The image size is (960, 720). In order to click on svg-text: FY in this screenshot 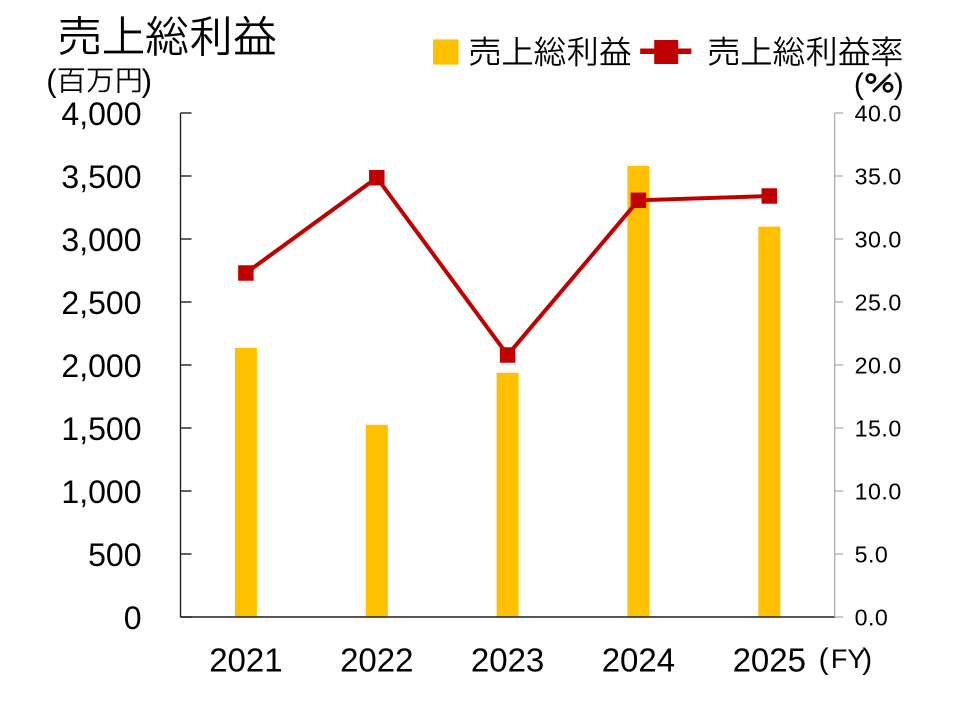, I will do `click(848, 659)`.